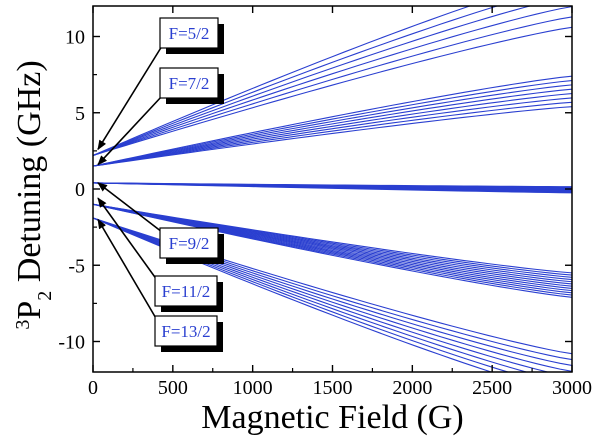  What do you see at coordinates (333, 388) in the screenshot?
I see `x-tick-label-3: 1500` at bounding box center [333, 388].